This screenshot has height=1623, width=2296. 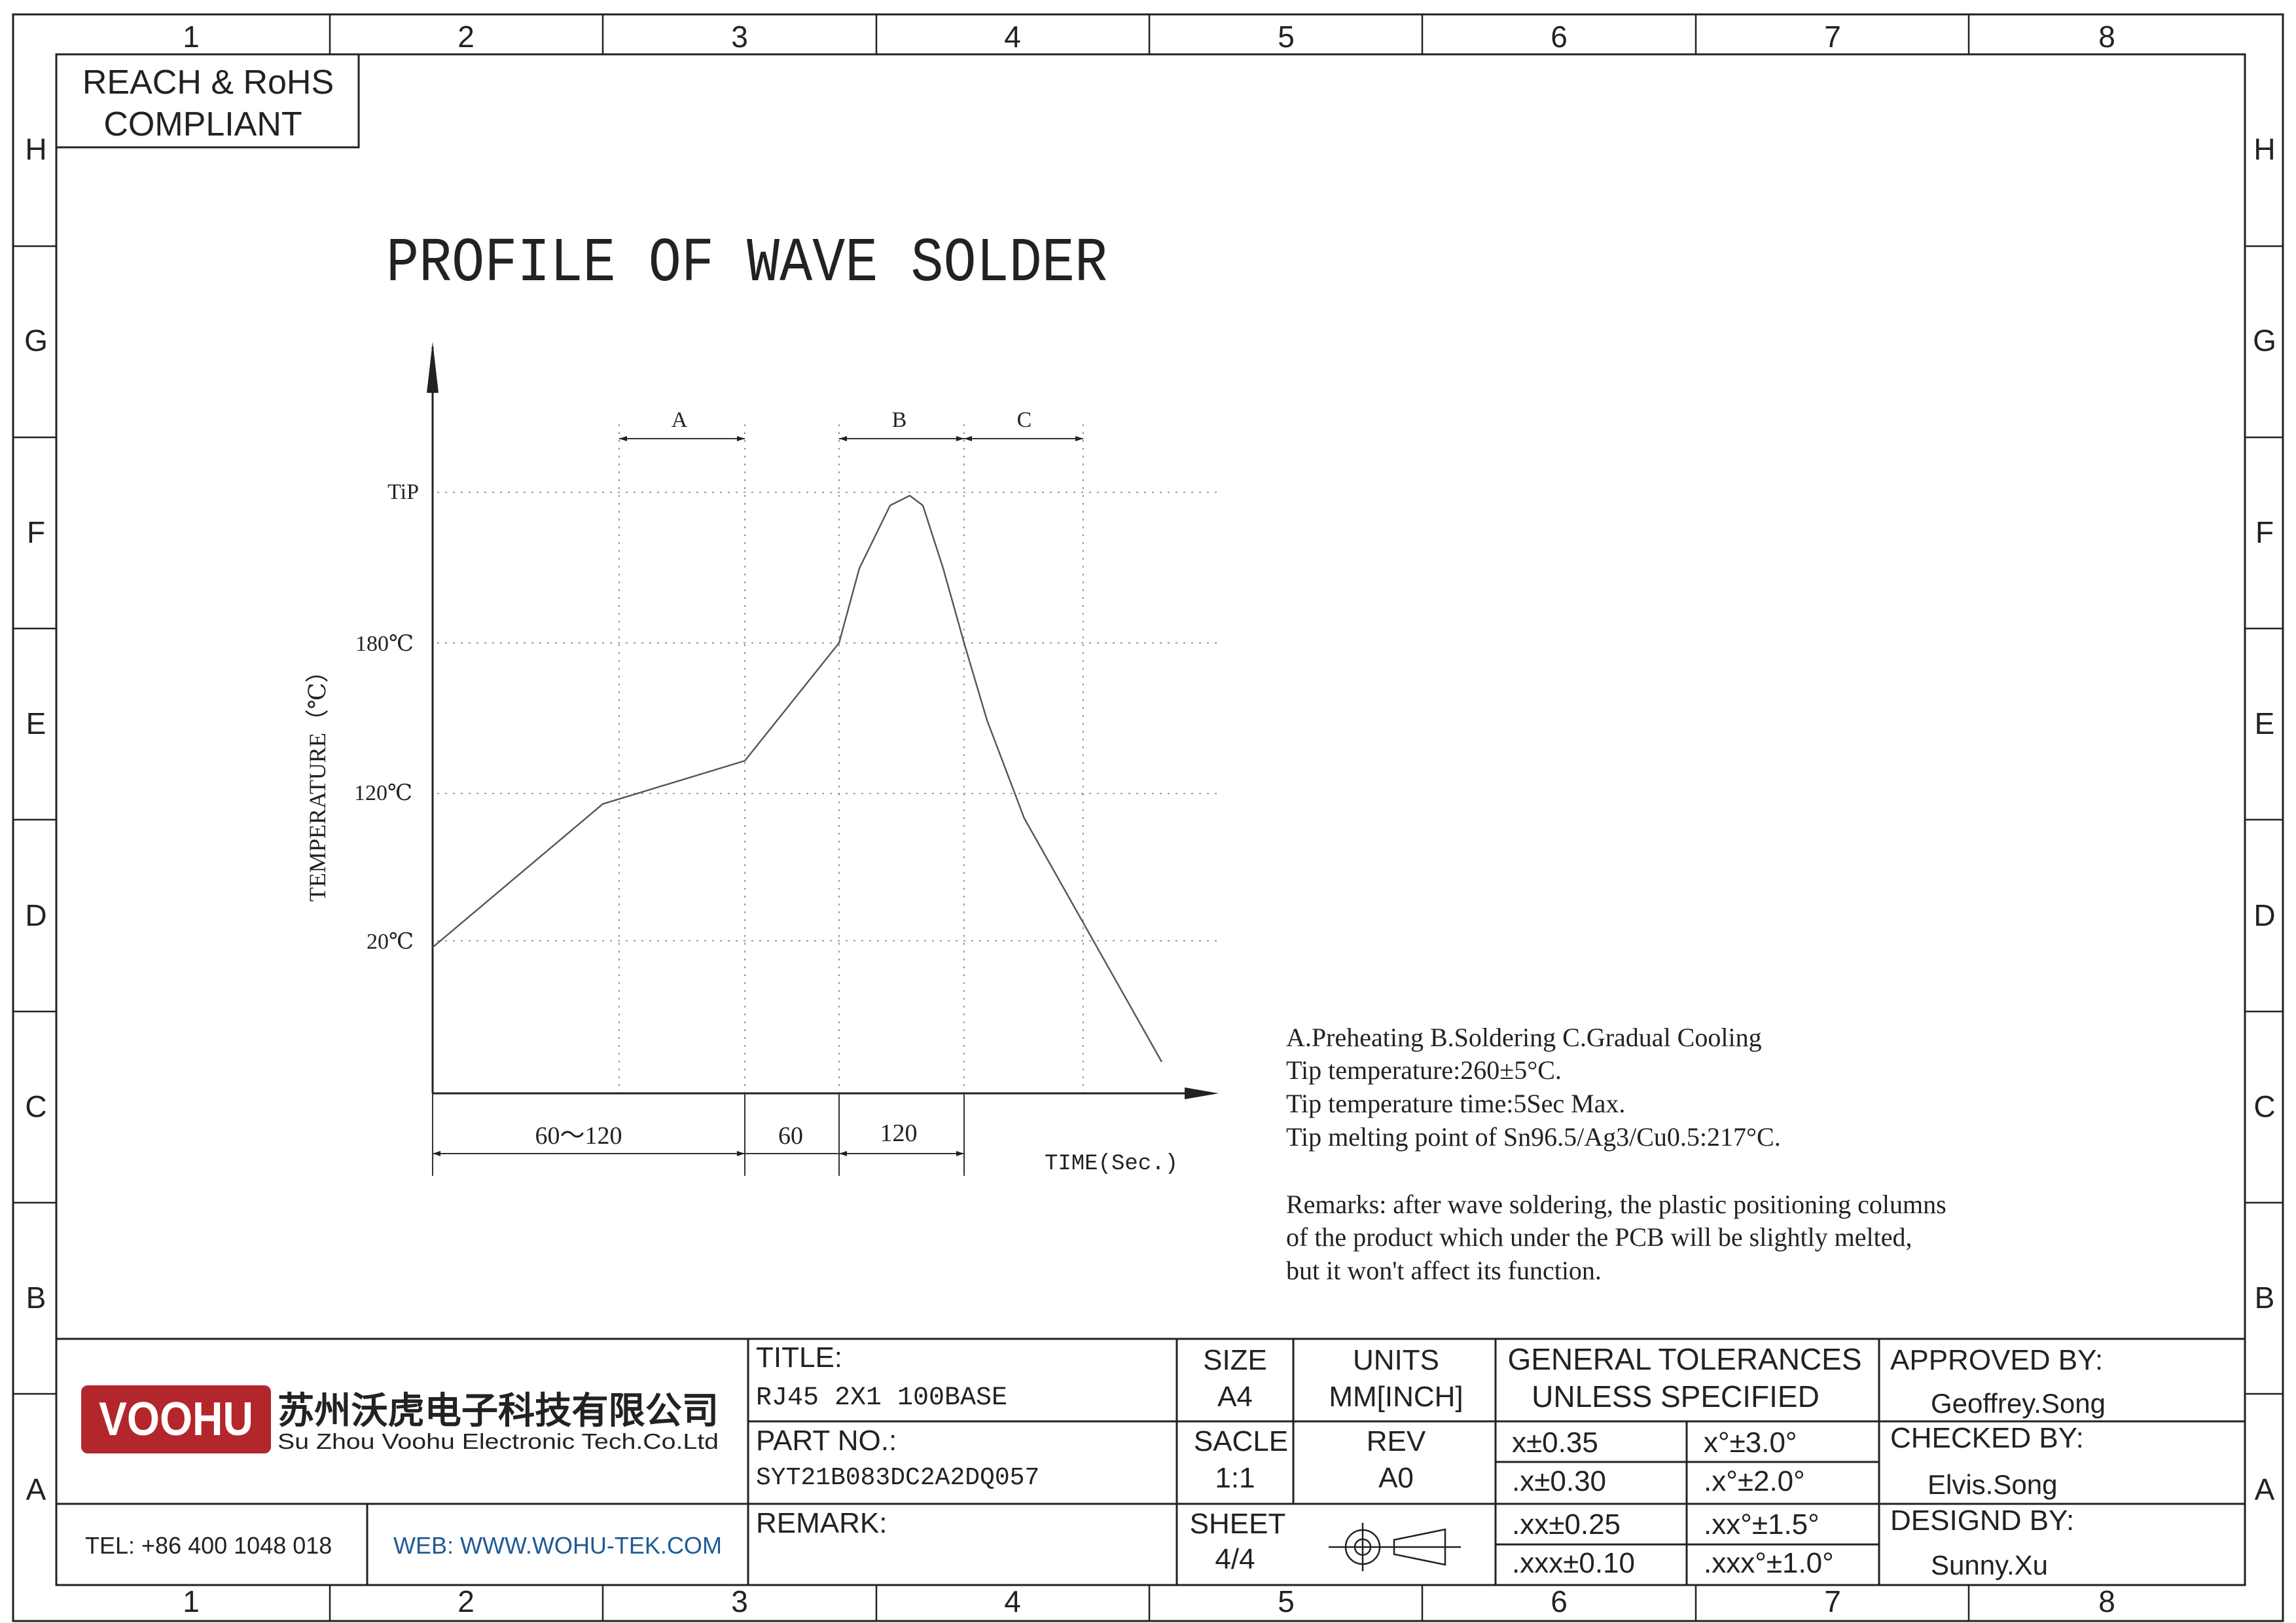 What do you see at coordinates (746, 263) in the screenshot?
I see `page-title: PROFILE OF WAVE SOLDER` at bounding box center [746, 263].